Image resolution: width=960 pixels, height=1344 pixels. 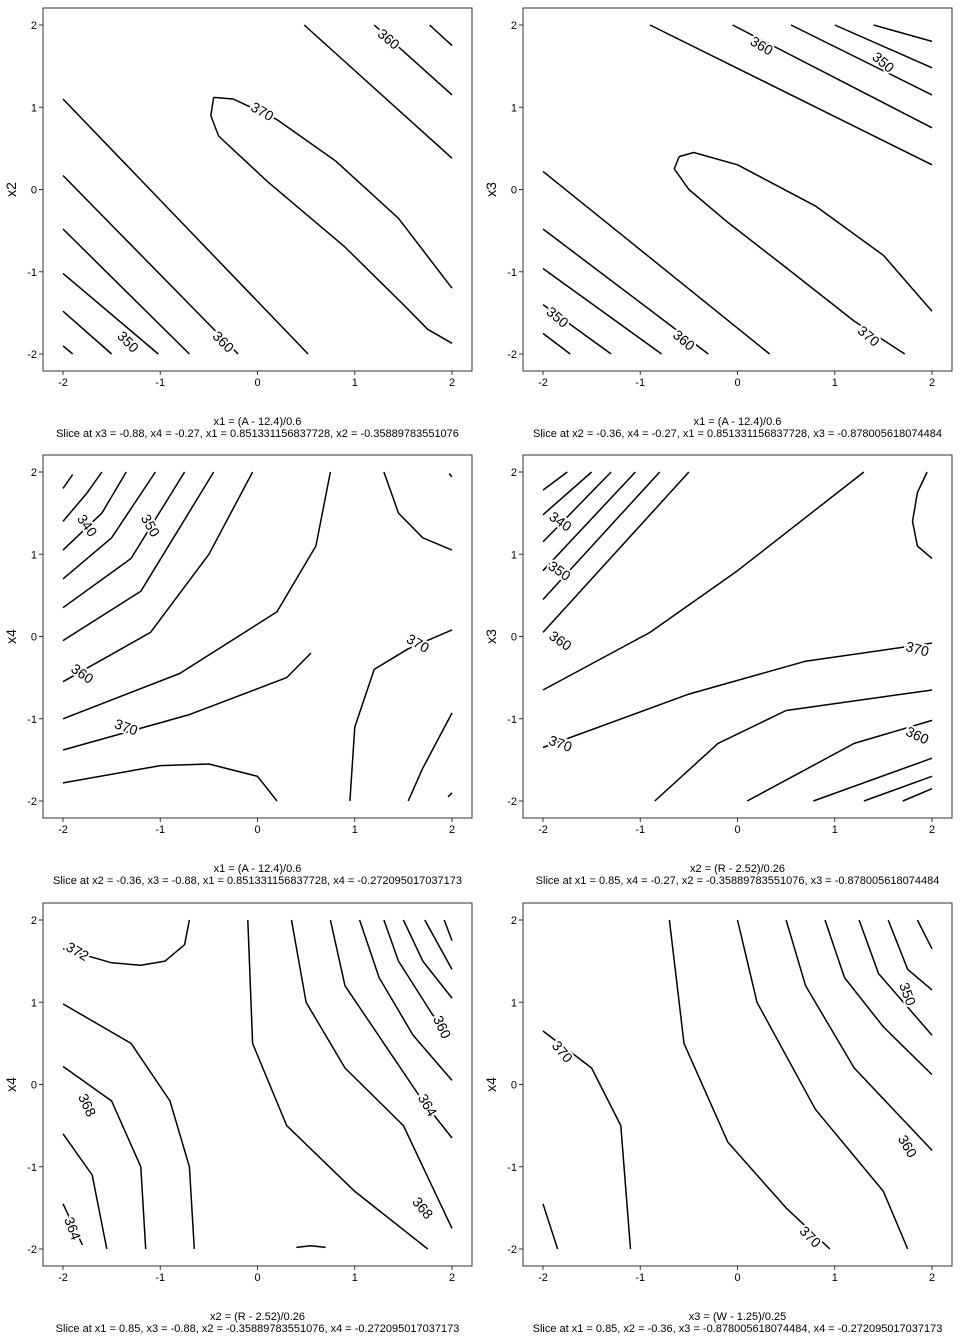 I want to click on x-axis-label: x3 = (W - 1.25)/0.25, so click(x=738, y=1317).